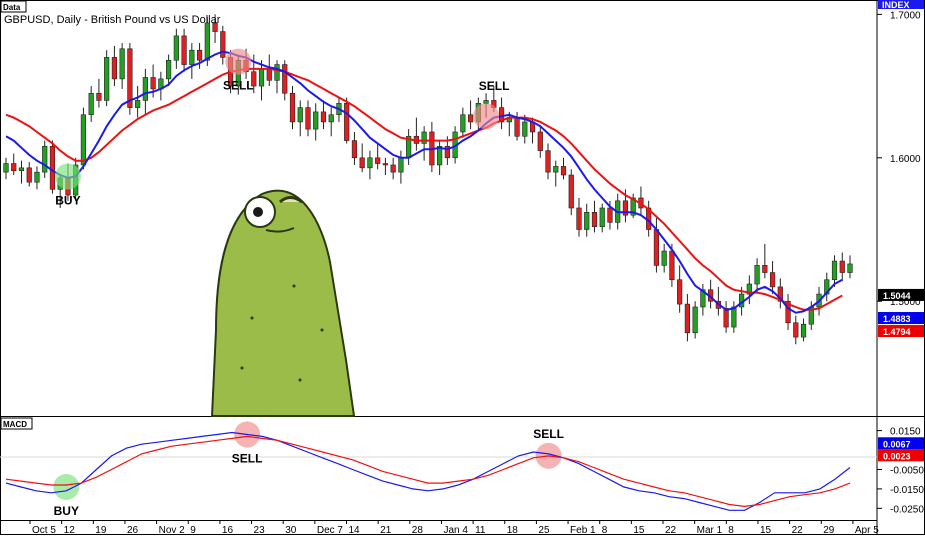 This screenshot has height=540, width=925. What do you see at coordinates (905, 432) in the screenshot?
I see `macd-tick-label: 0.0150` at bounding box center [905, 432].